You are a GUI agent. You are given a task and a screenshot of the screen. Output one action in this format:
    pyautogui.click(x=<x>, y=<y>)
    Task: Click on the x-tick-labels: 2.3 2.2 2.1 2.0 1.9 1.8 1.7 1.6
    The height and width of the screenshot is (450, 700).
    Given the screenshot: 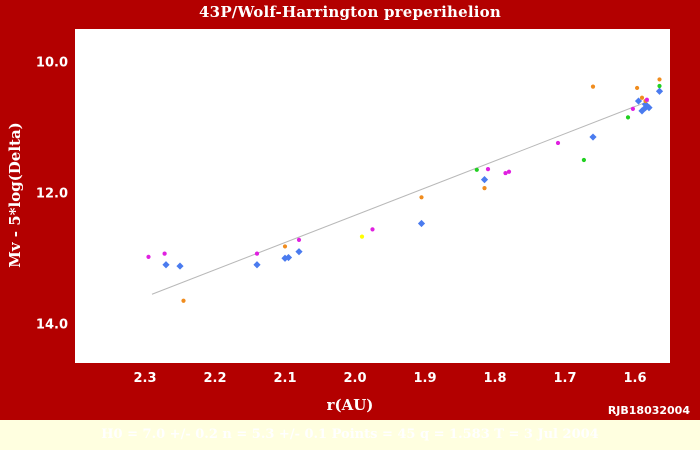 What is the action you would take?
    pyautogui.click(x=389, y=378)
    